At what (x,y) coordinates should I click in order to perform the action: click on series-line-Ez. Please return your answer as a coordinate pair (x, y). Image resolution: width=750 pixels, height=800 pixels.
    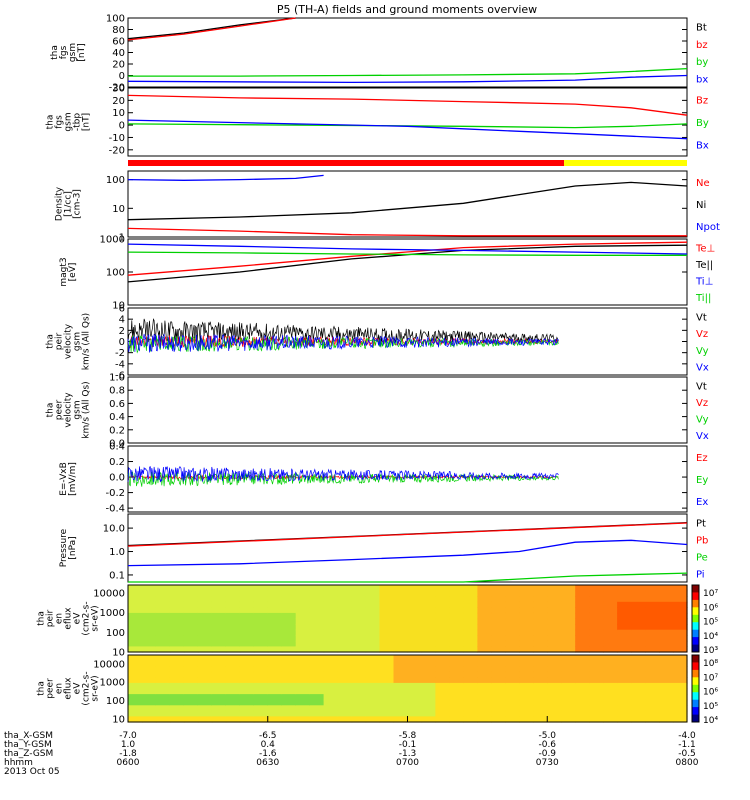
    Looking at the image, I should click on (343, 477).